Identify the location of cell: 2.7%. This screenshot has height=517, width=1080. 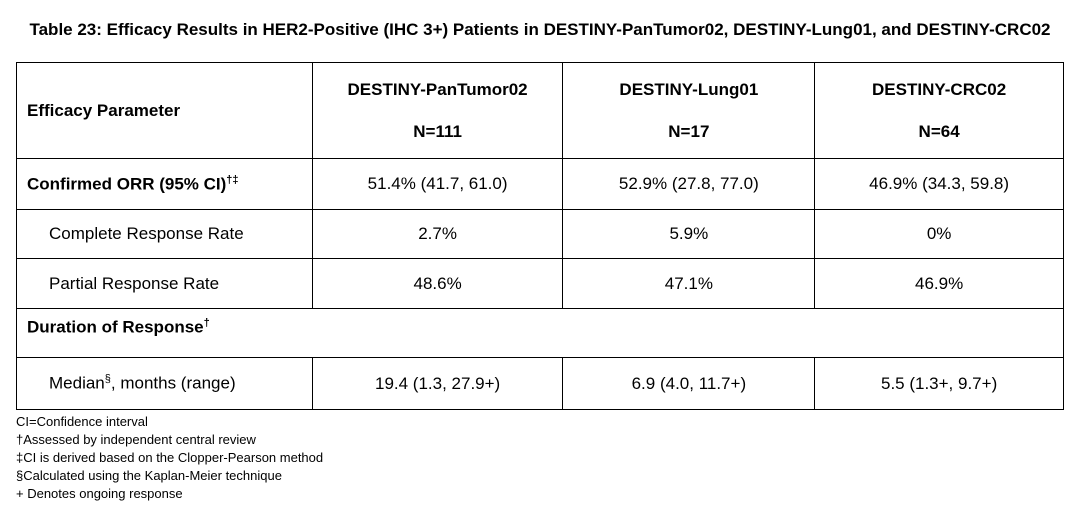
(437, 234).